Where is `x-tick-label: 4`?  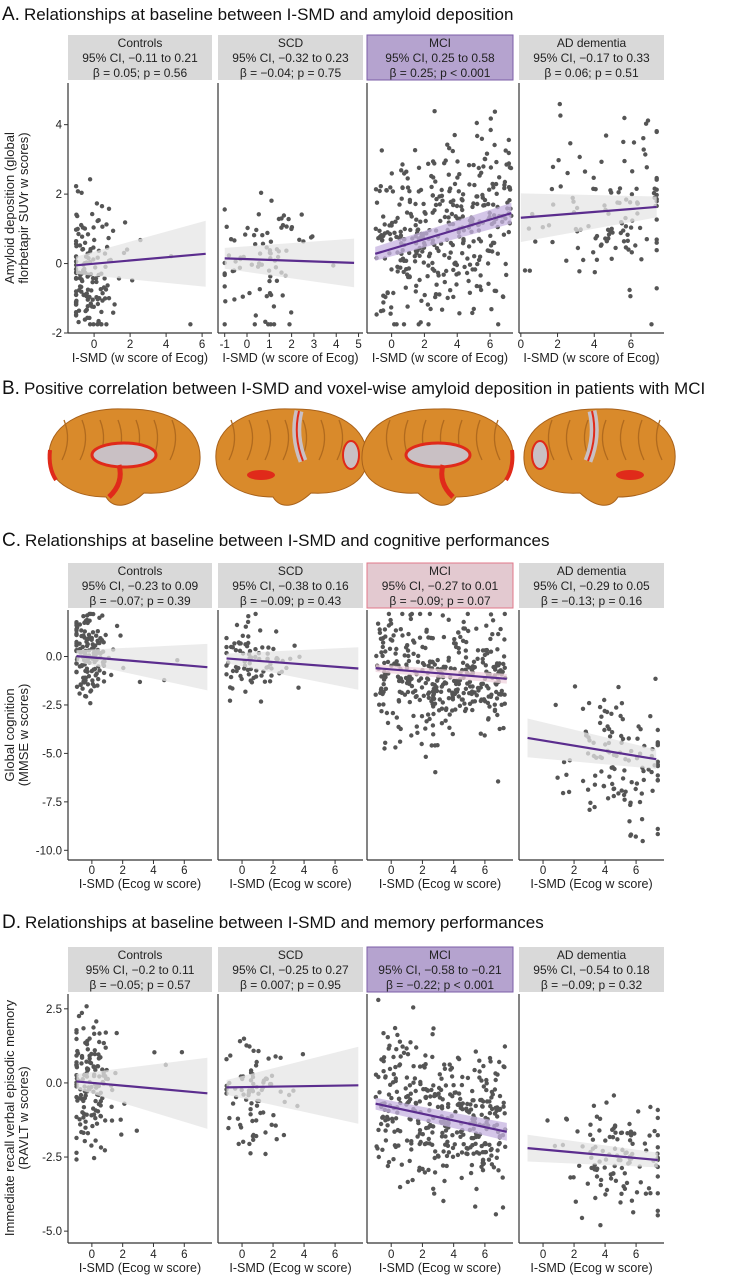 x-tick-label: 4 is located at coordinates (336, 345).